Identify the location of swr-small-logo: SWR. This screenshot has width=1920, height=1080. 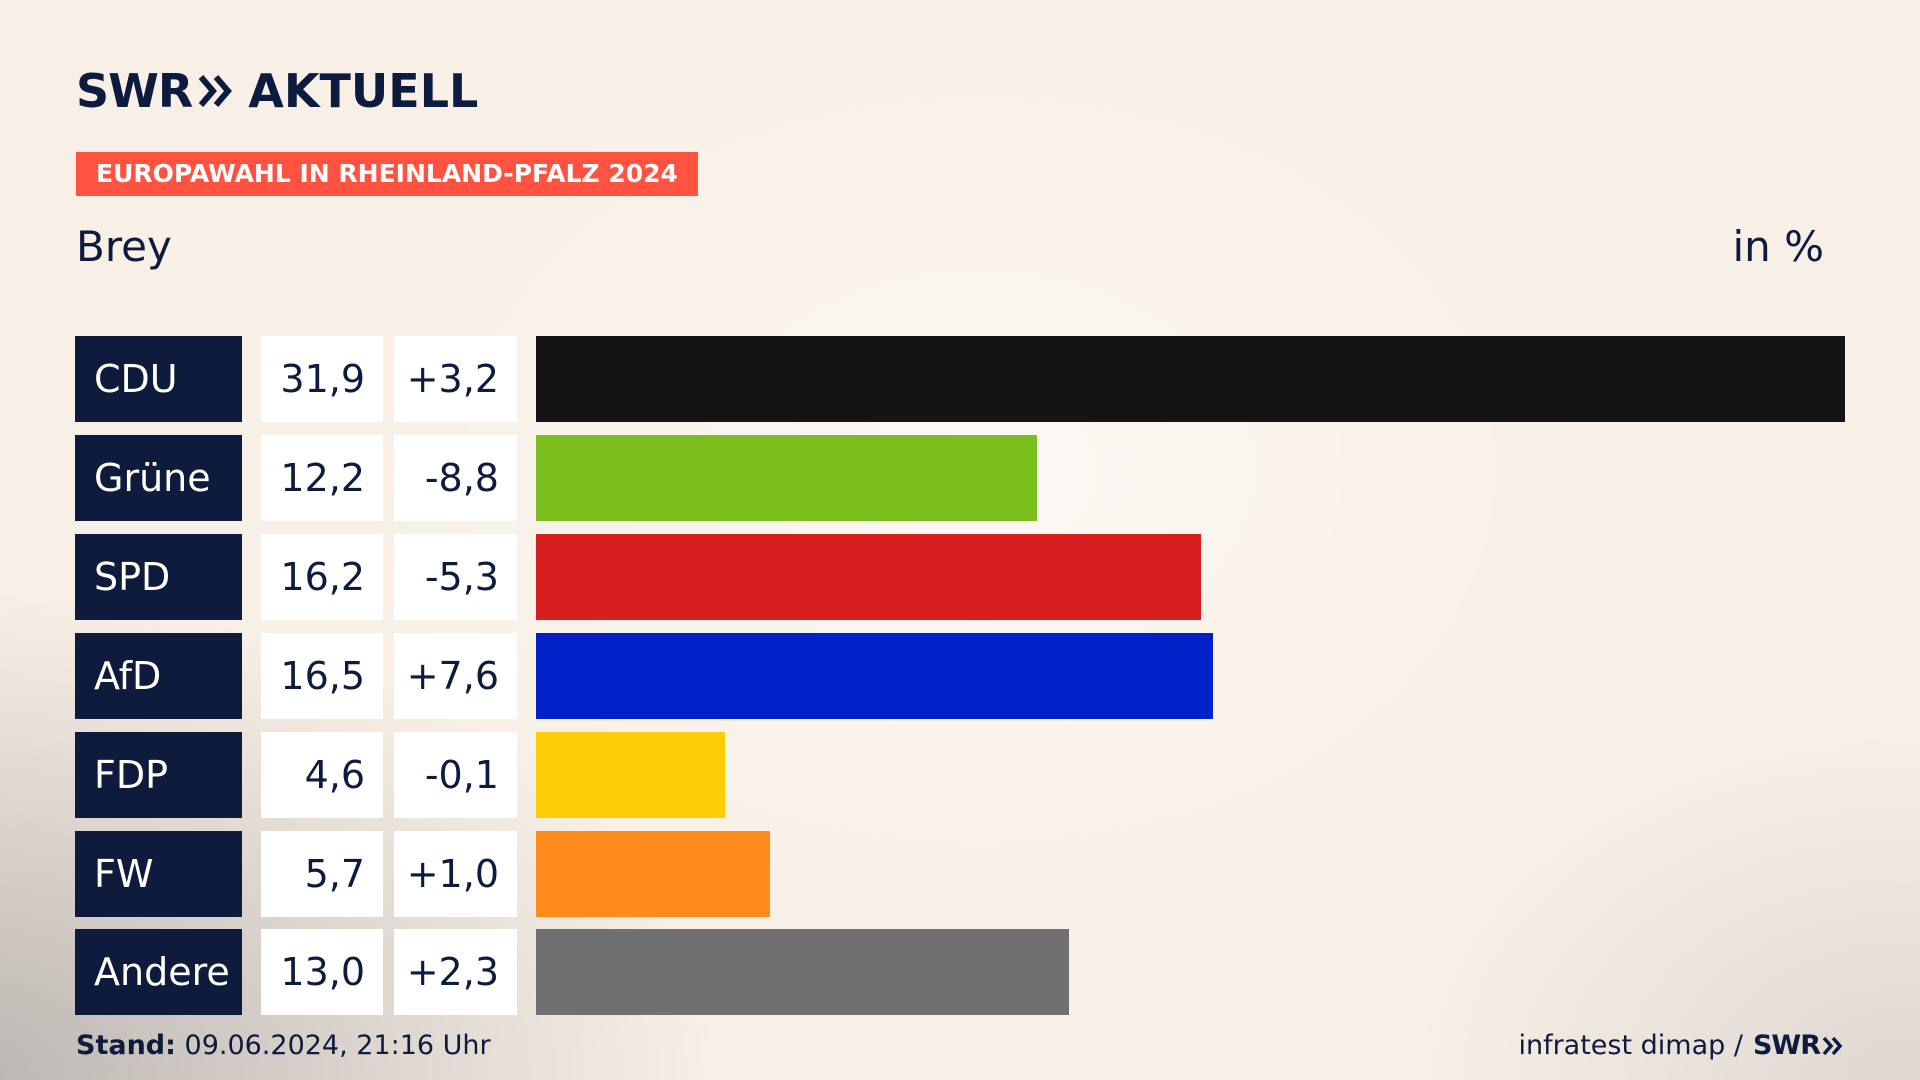
(1798, 1045).